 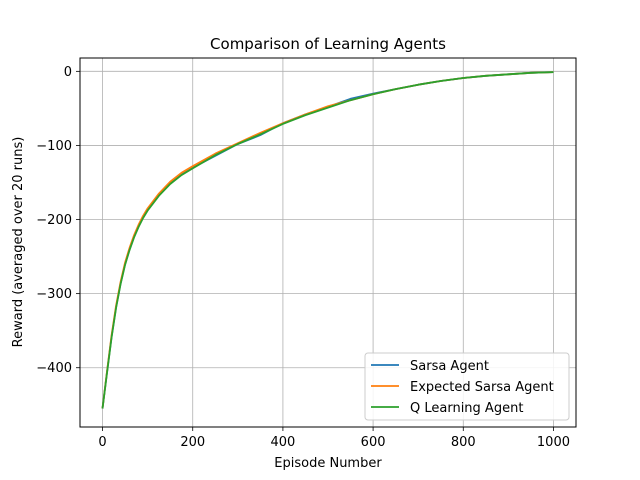 I want to click on y-axis: −400 −300 −200 −100 0, so click(x=58, y=220).